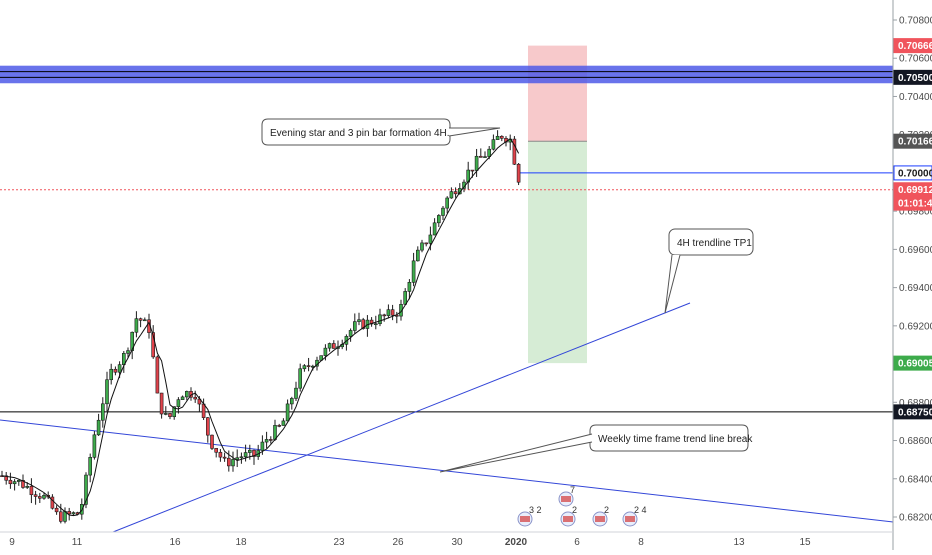 This screenshot has height=555, width=932. What do you see at coordinates (398, 542) in the screenshot?
I see `time-axis-label: 26` at bounding box center [398, 542].